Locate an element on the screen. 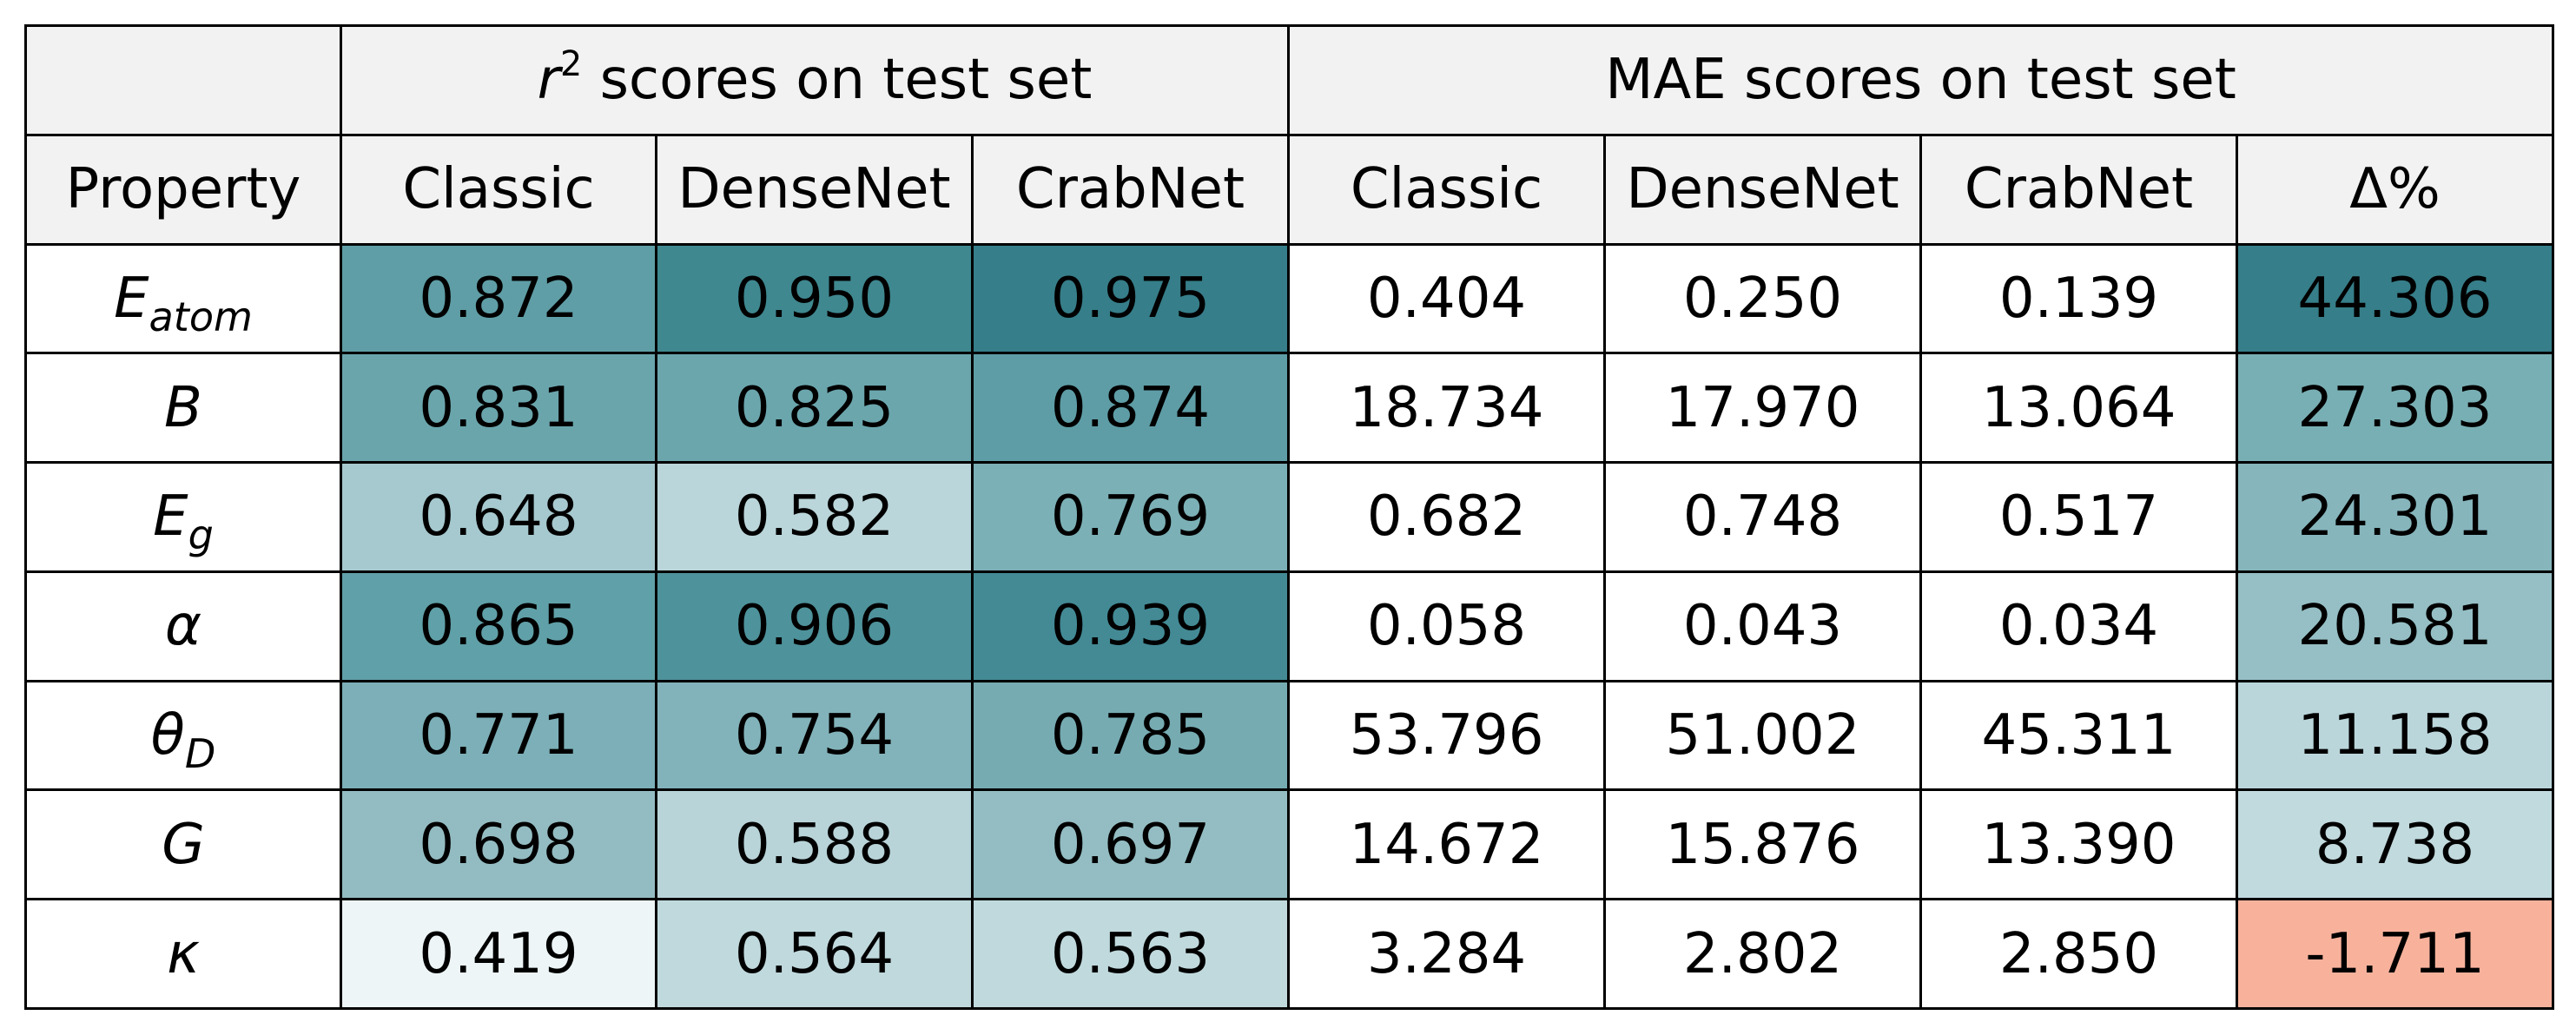  r2-crabnet-cell: 0.975 is located at coordinates (1130, 298).